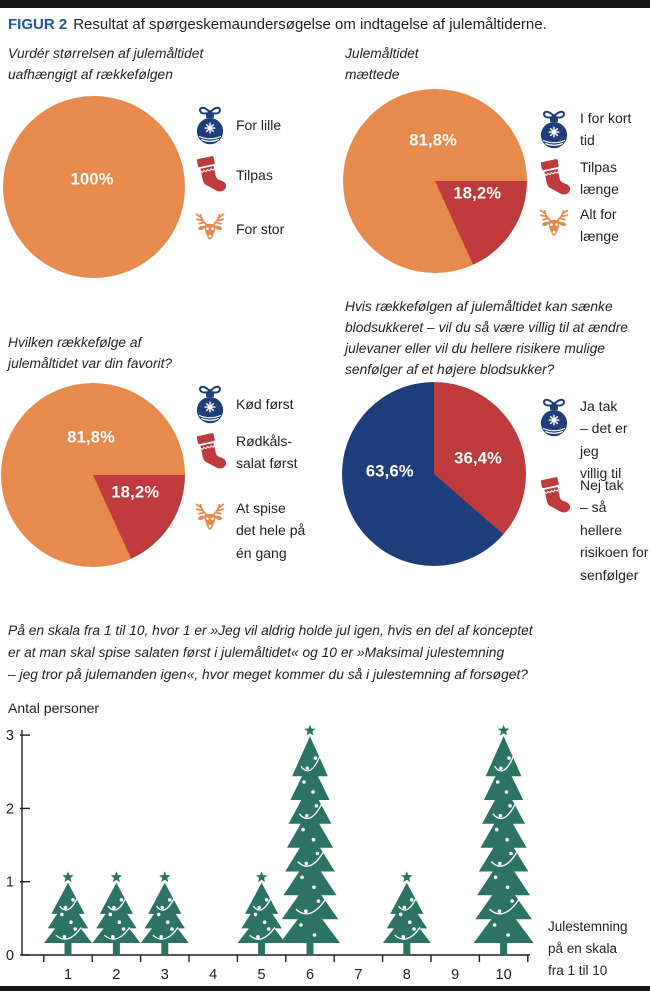 The height and width of the screenshot is (997, 650). Describe the element at coordinates (504, 975) in the screenshot. I see `svg-text: 10` at that location.